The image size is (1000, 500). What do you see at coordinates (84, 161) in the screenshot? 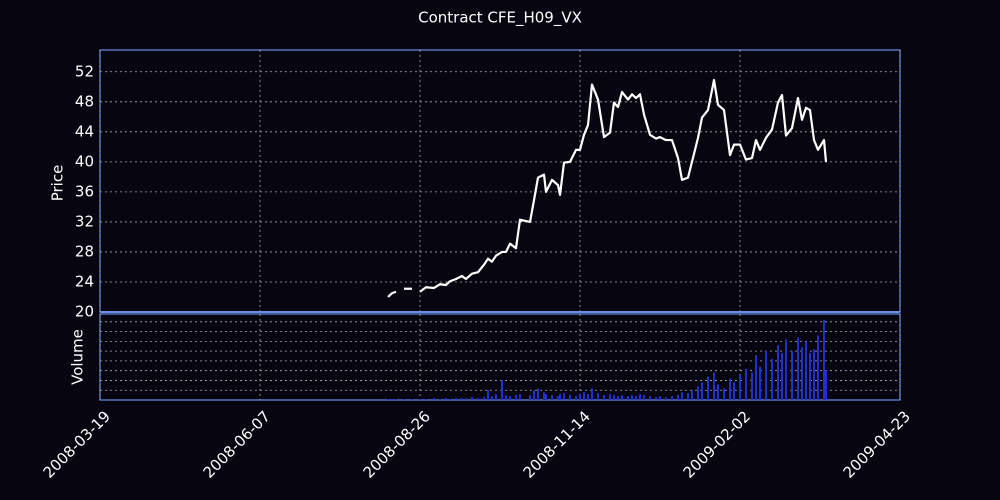
I see `y-tick-label: 40` at bounding box center [84, 161].